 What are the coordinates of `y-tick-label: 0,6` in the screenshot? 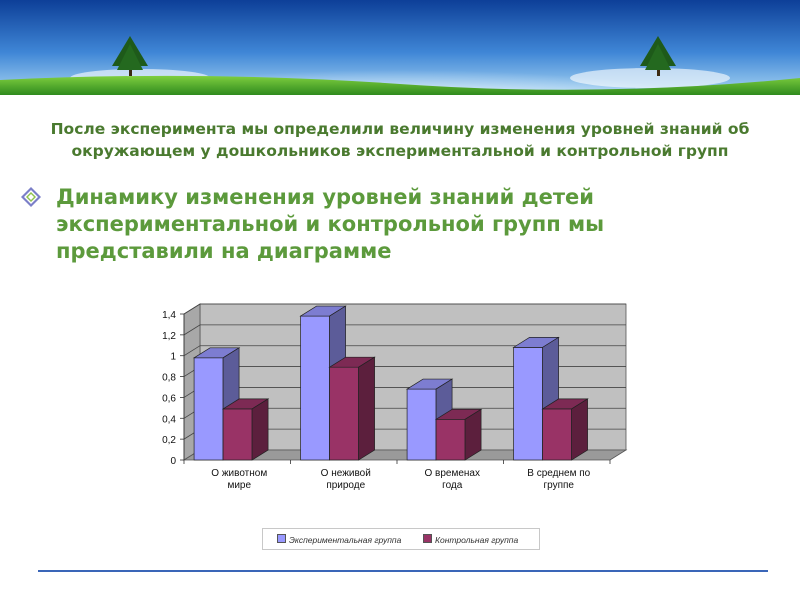 It's located at (169, 398).